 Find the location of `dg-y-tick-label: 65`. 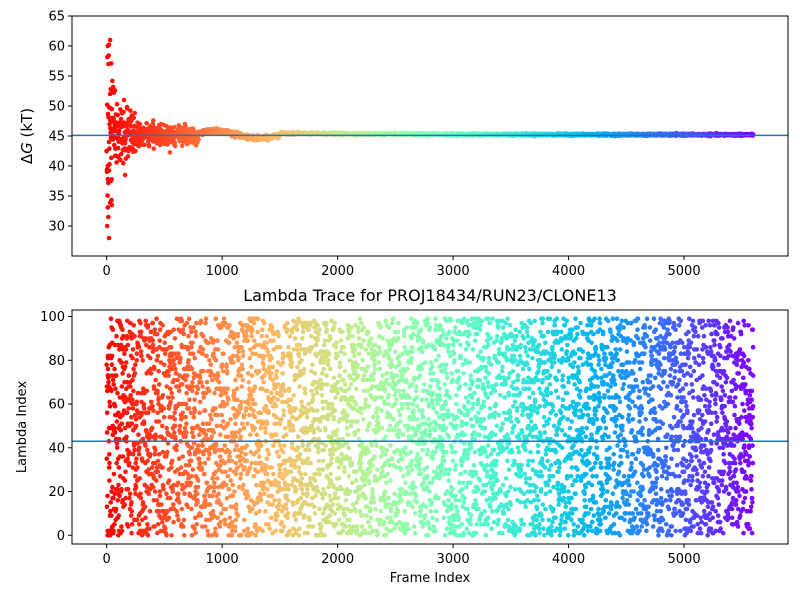

dg-y-tick-label: 65 is located at coordinates (56, 17).